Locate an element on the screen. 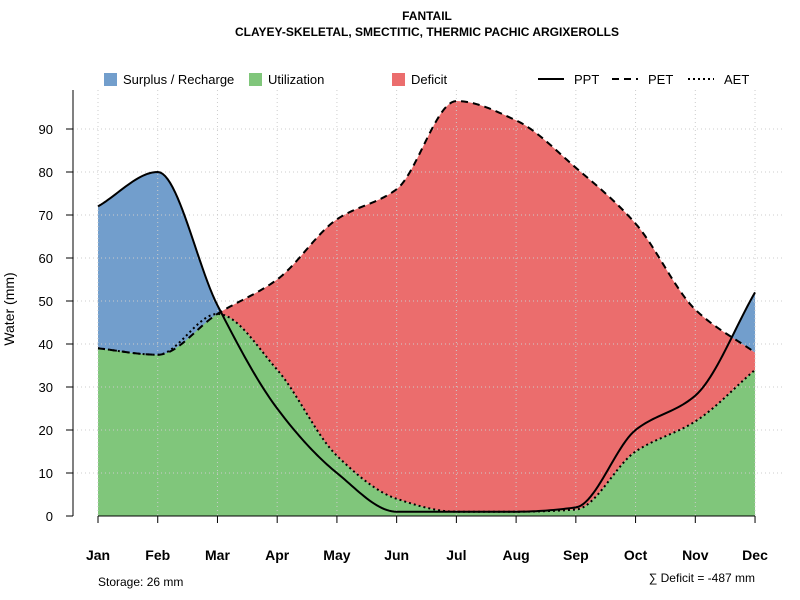  y-tick-label: 90 is located at coordinates (46, 129).